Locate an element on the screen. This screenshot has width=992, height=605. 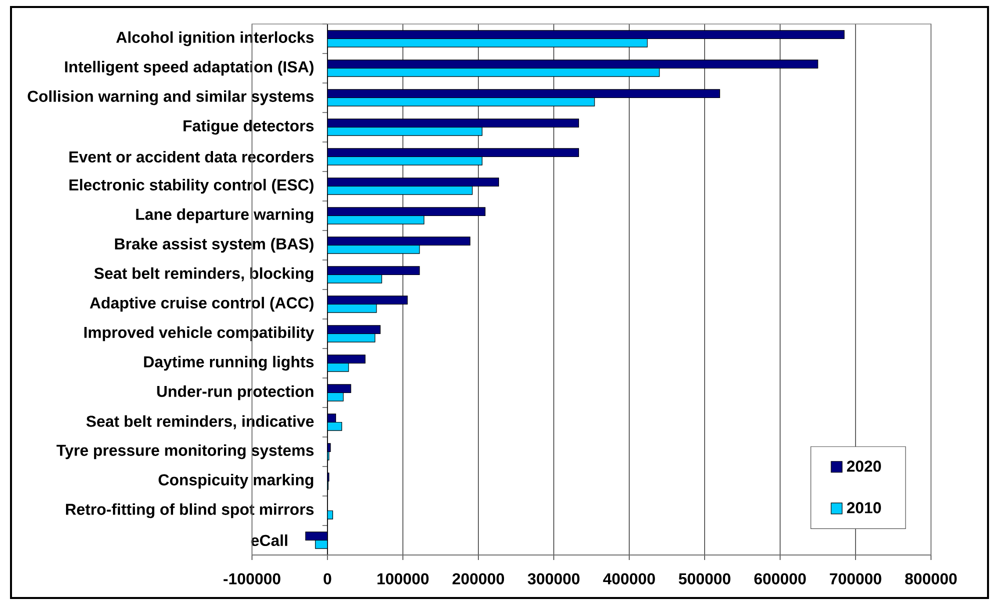
y-tick-label: Seat belt reminders, indicative is located at coordinates (200, 422).